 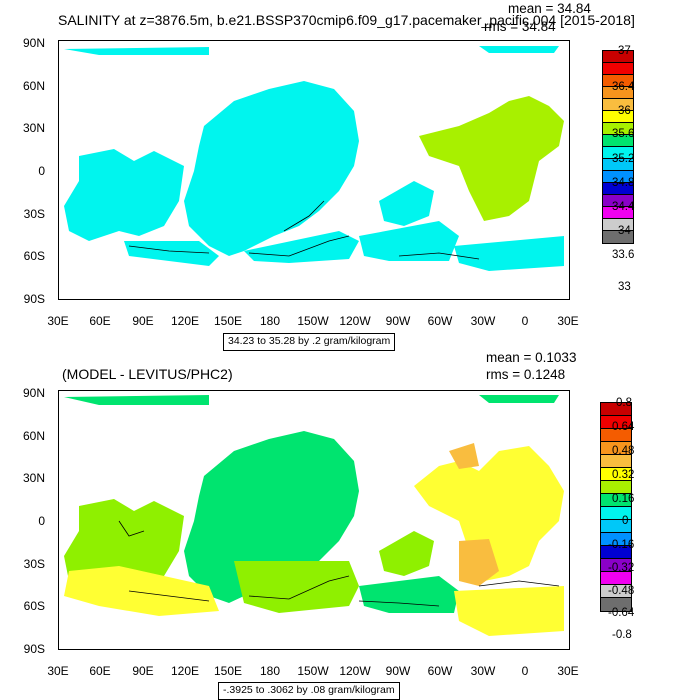 What do you see at coordinates (623, 207) in the screenshot?
I see `colorbar-label: 34.4` at bounding box center [623, 207].